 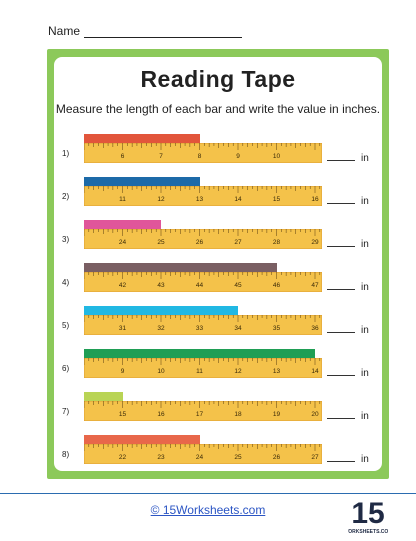 What do you see at coordinates (66, 411) in the screenshot?
I see `problem-number: 7)` at bounding box center [66, 411].